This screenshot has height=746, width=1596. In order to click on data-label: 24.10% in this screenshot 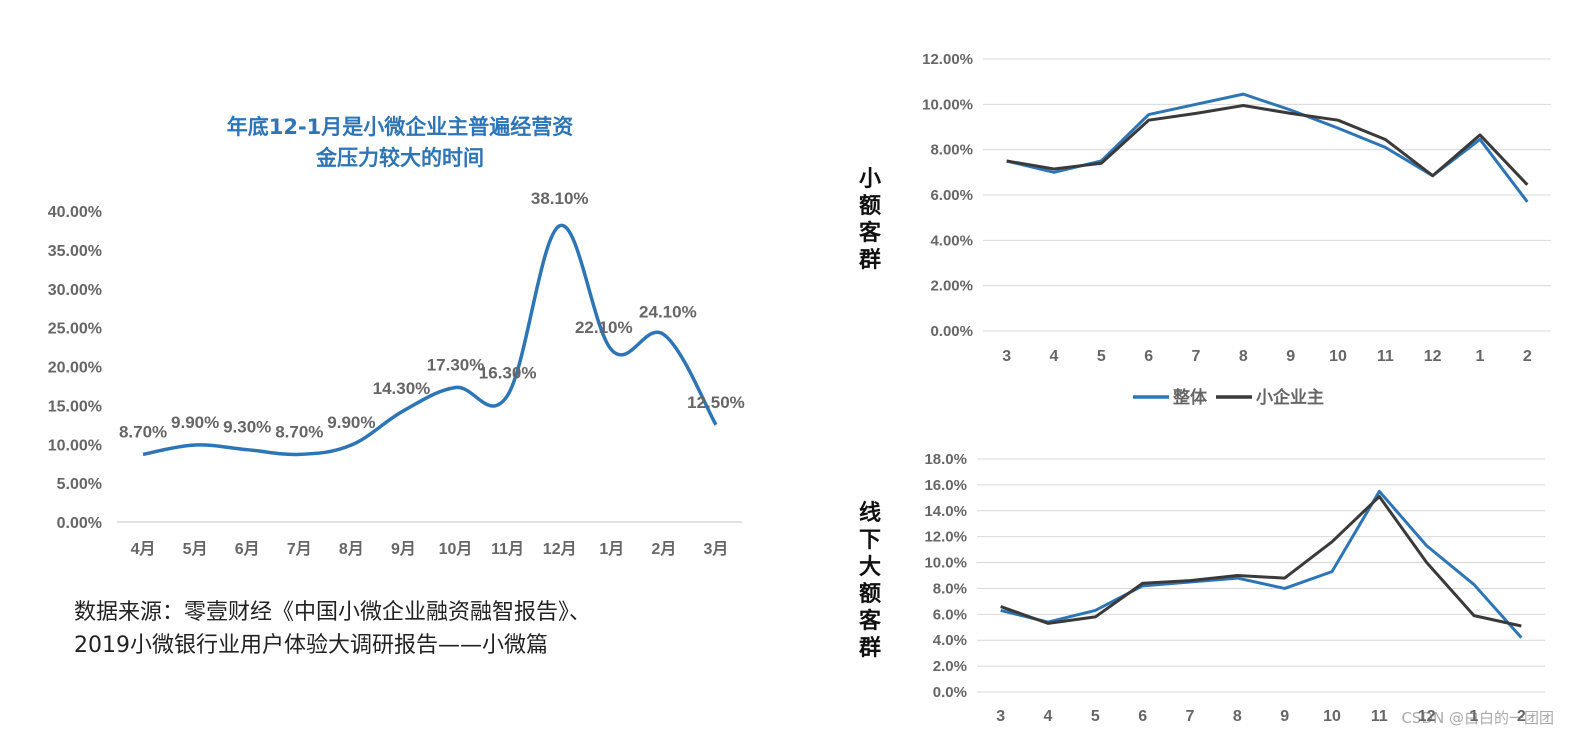, I will do `click(668, 312)`.